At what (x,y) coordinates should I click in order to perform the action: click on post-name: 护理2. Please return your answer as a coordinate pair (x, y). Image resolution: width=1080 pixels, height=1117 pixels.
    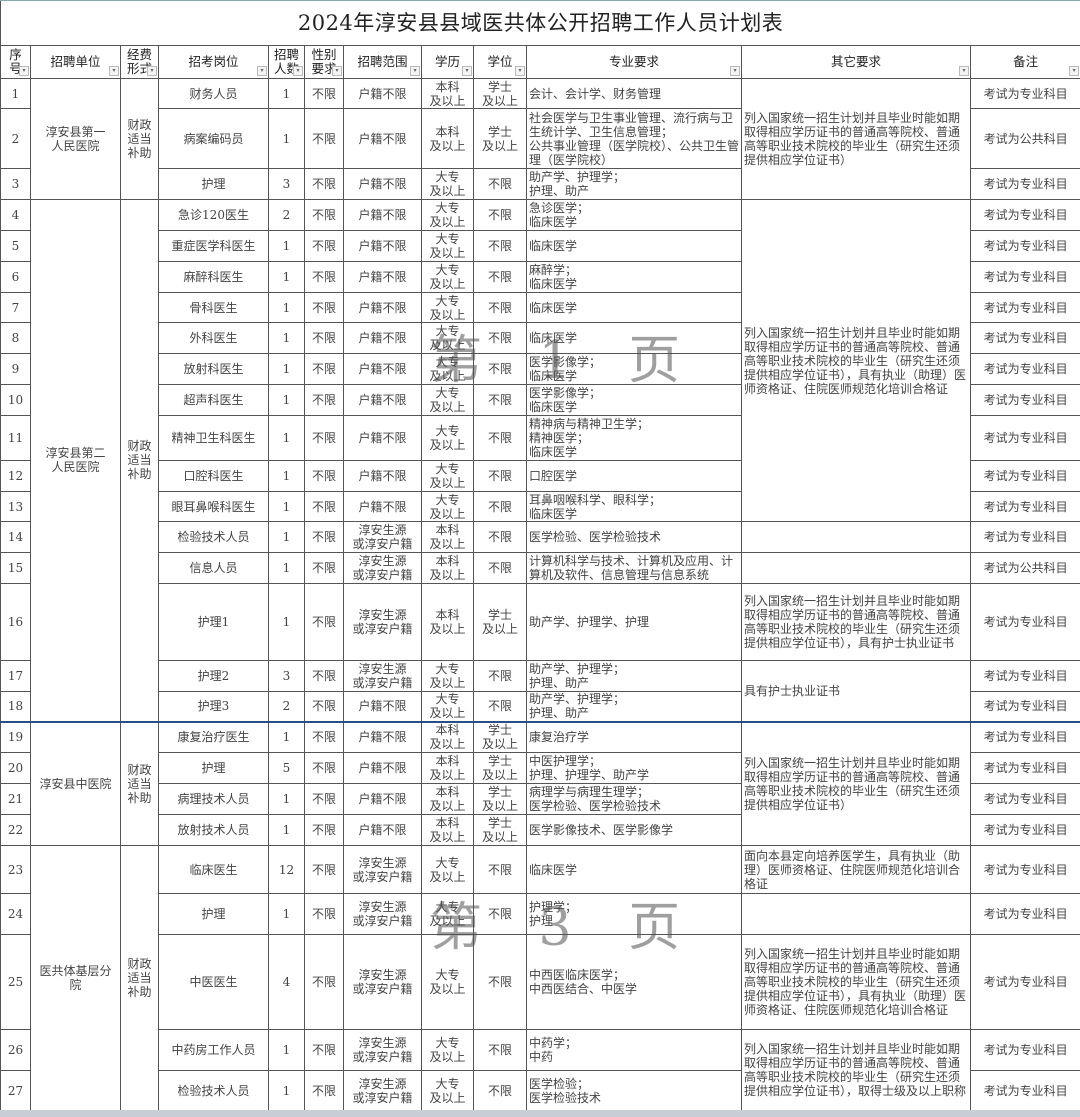
    Looking at the image, I should click on (213, 676).